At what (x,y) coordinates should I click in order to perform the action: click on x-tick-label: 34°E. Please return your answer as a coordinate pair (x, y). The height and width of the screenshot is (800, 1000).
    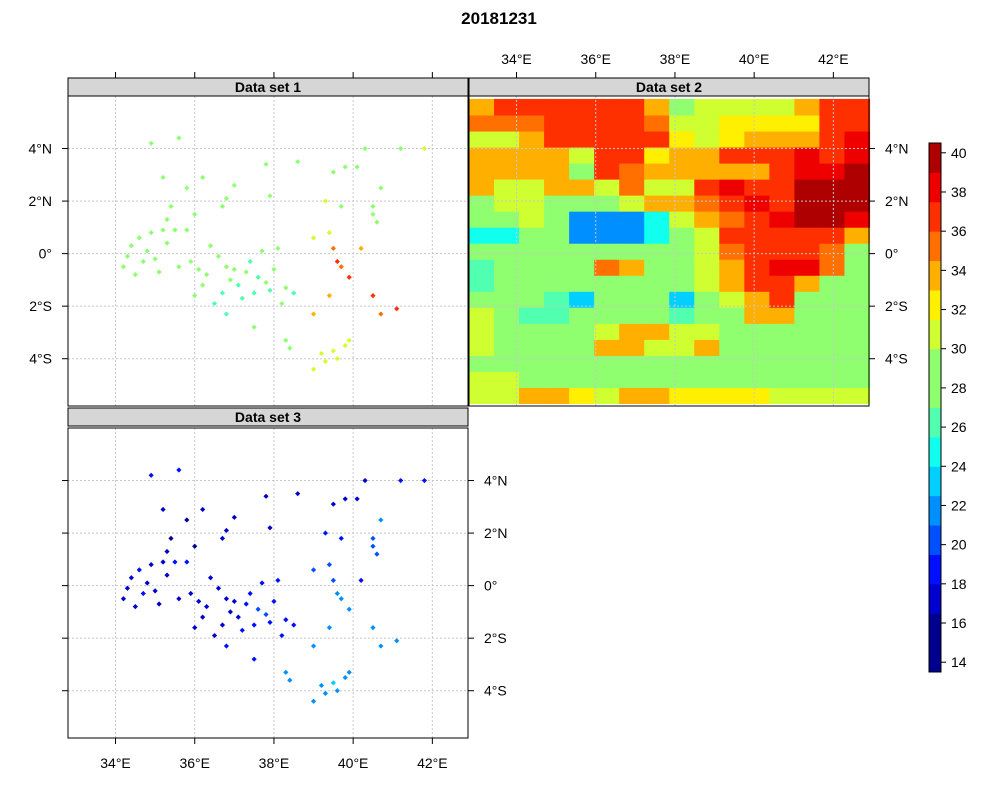
    Looking at the image, I should click on (115, 763).